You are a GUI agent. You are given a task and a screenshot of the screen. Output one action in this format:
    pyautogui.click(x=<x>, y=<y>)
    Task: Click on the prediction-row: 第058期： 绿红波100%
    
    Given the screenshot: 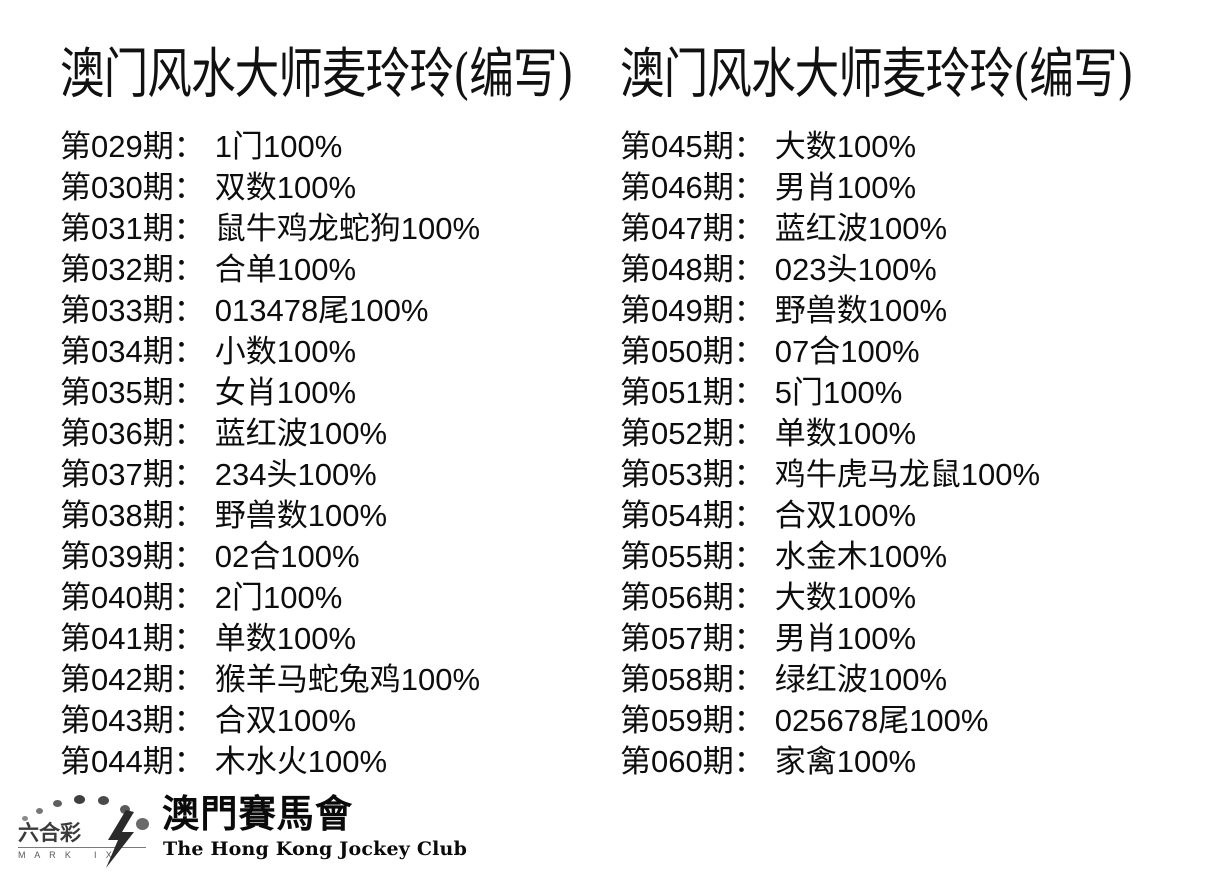 What is the action you would take?
    pyautogui.click(x=900, y=679)
    